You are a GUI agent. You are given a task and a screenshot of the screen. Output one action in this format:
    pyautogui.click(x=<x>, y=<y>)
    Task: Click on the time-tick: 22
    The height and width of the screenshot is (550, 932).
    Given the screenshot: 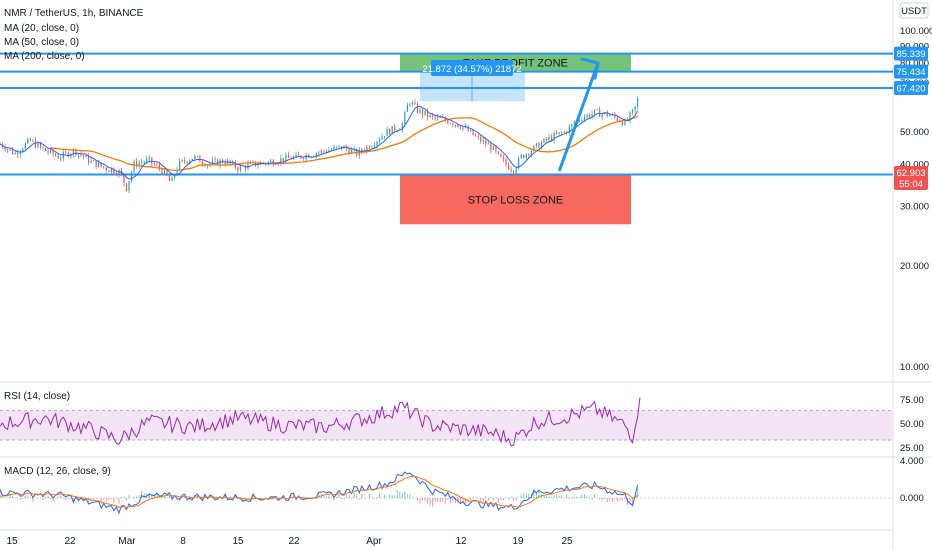 What is the action you would take?
    pyautogui.click(x=70, y=541)
    